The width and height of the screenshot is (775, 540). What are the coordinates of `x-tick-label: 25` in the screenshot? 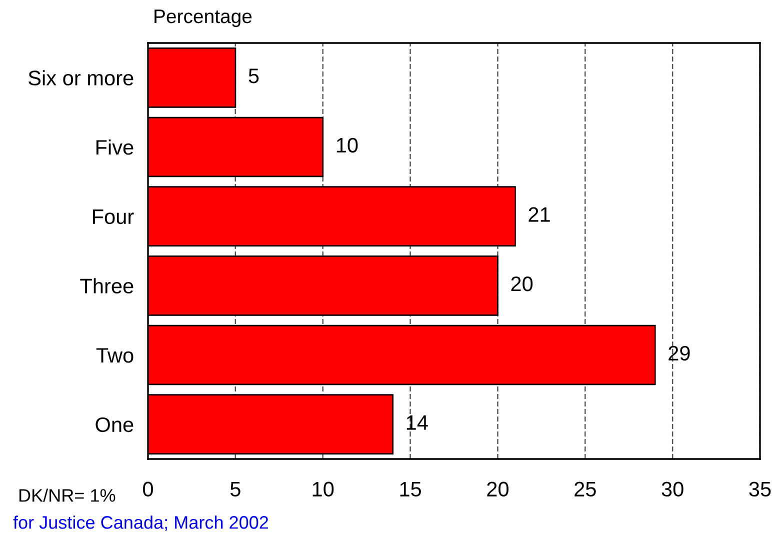 It's located at (585, 489).